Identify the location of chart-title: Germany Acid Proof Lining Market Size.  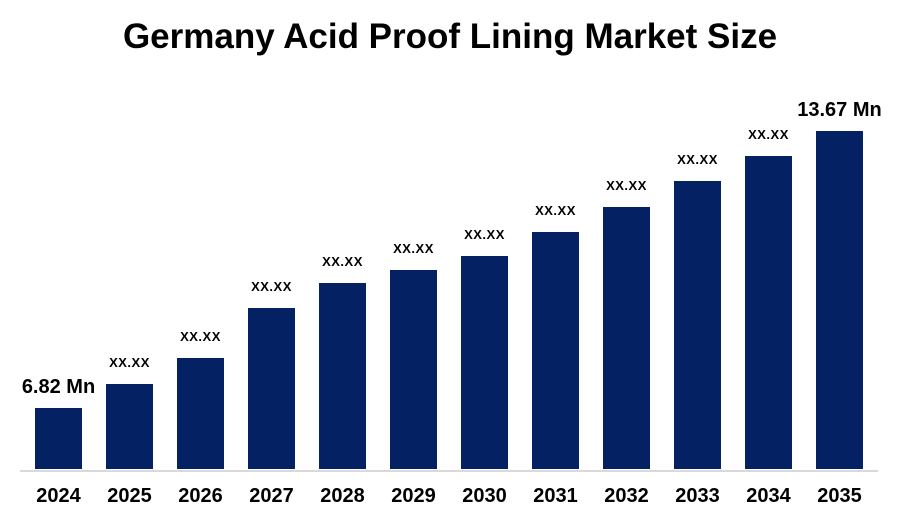
(450, 36).